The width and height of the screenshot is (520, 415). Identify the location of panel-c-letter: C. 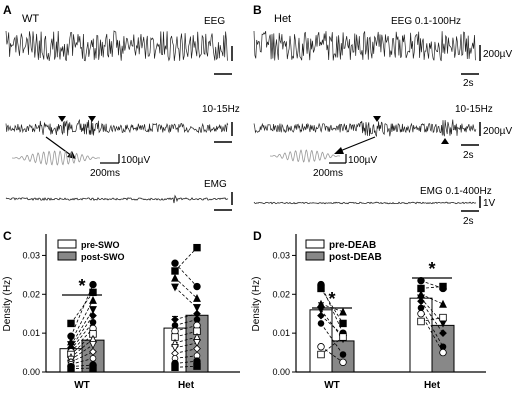
(7, 236).